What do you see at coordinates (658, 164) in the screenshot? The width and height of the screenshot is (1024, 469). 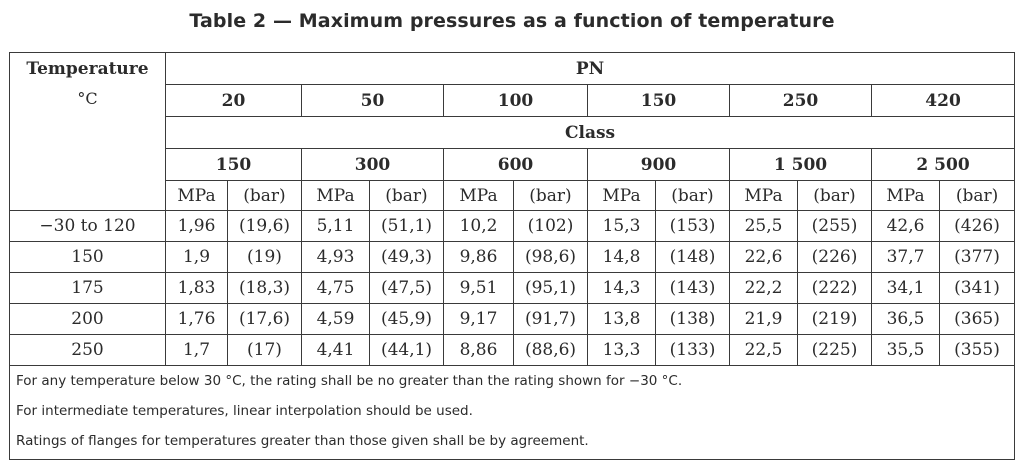 I see `class-value: 900` at bounding box center [658, 164].